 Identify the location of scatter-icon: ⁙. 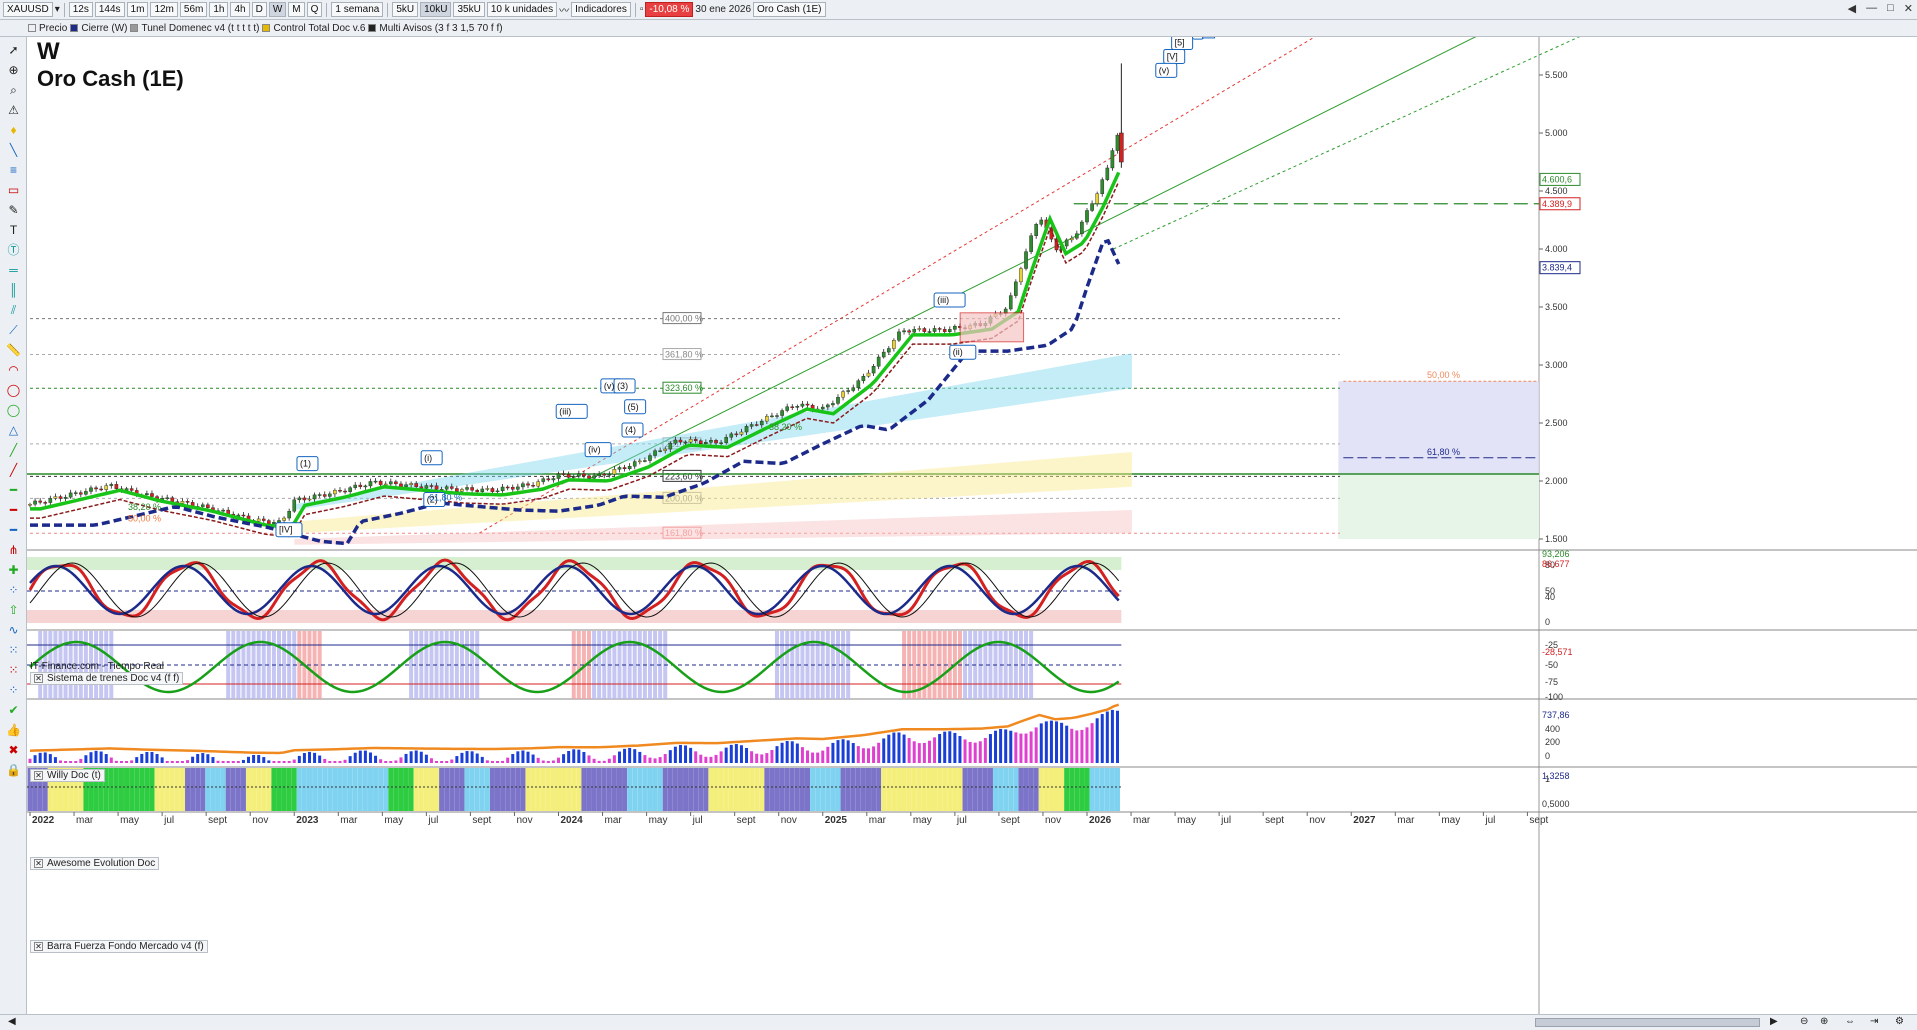
(13, 650).